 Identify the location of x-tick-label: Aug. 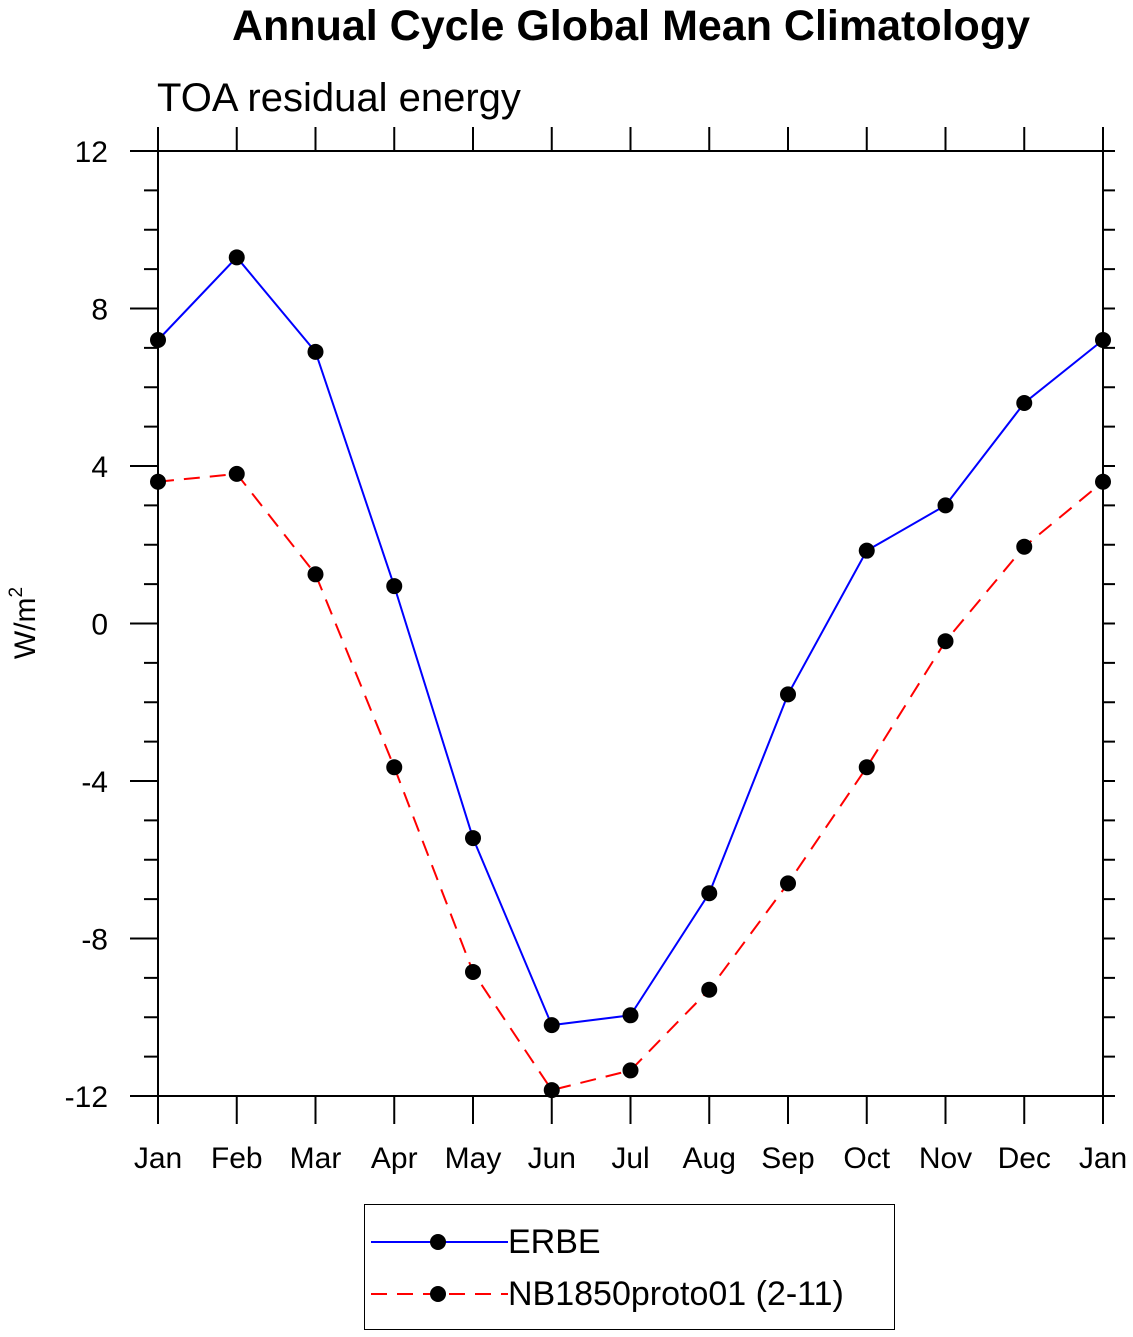
(709, 1158).